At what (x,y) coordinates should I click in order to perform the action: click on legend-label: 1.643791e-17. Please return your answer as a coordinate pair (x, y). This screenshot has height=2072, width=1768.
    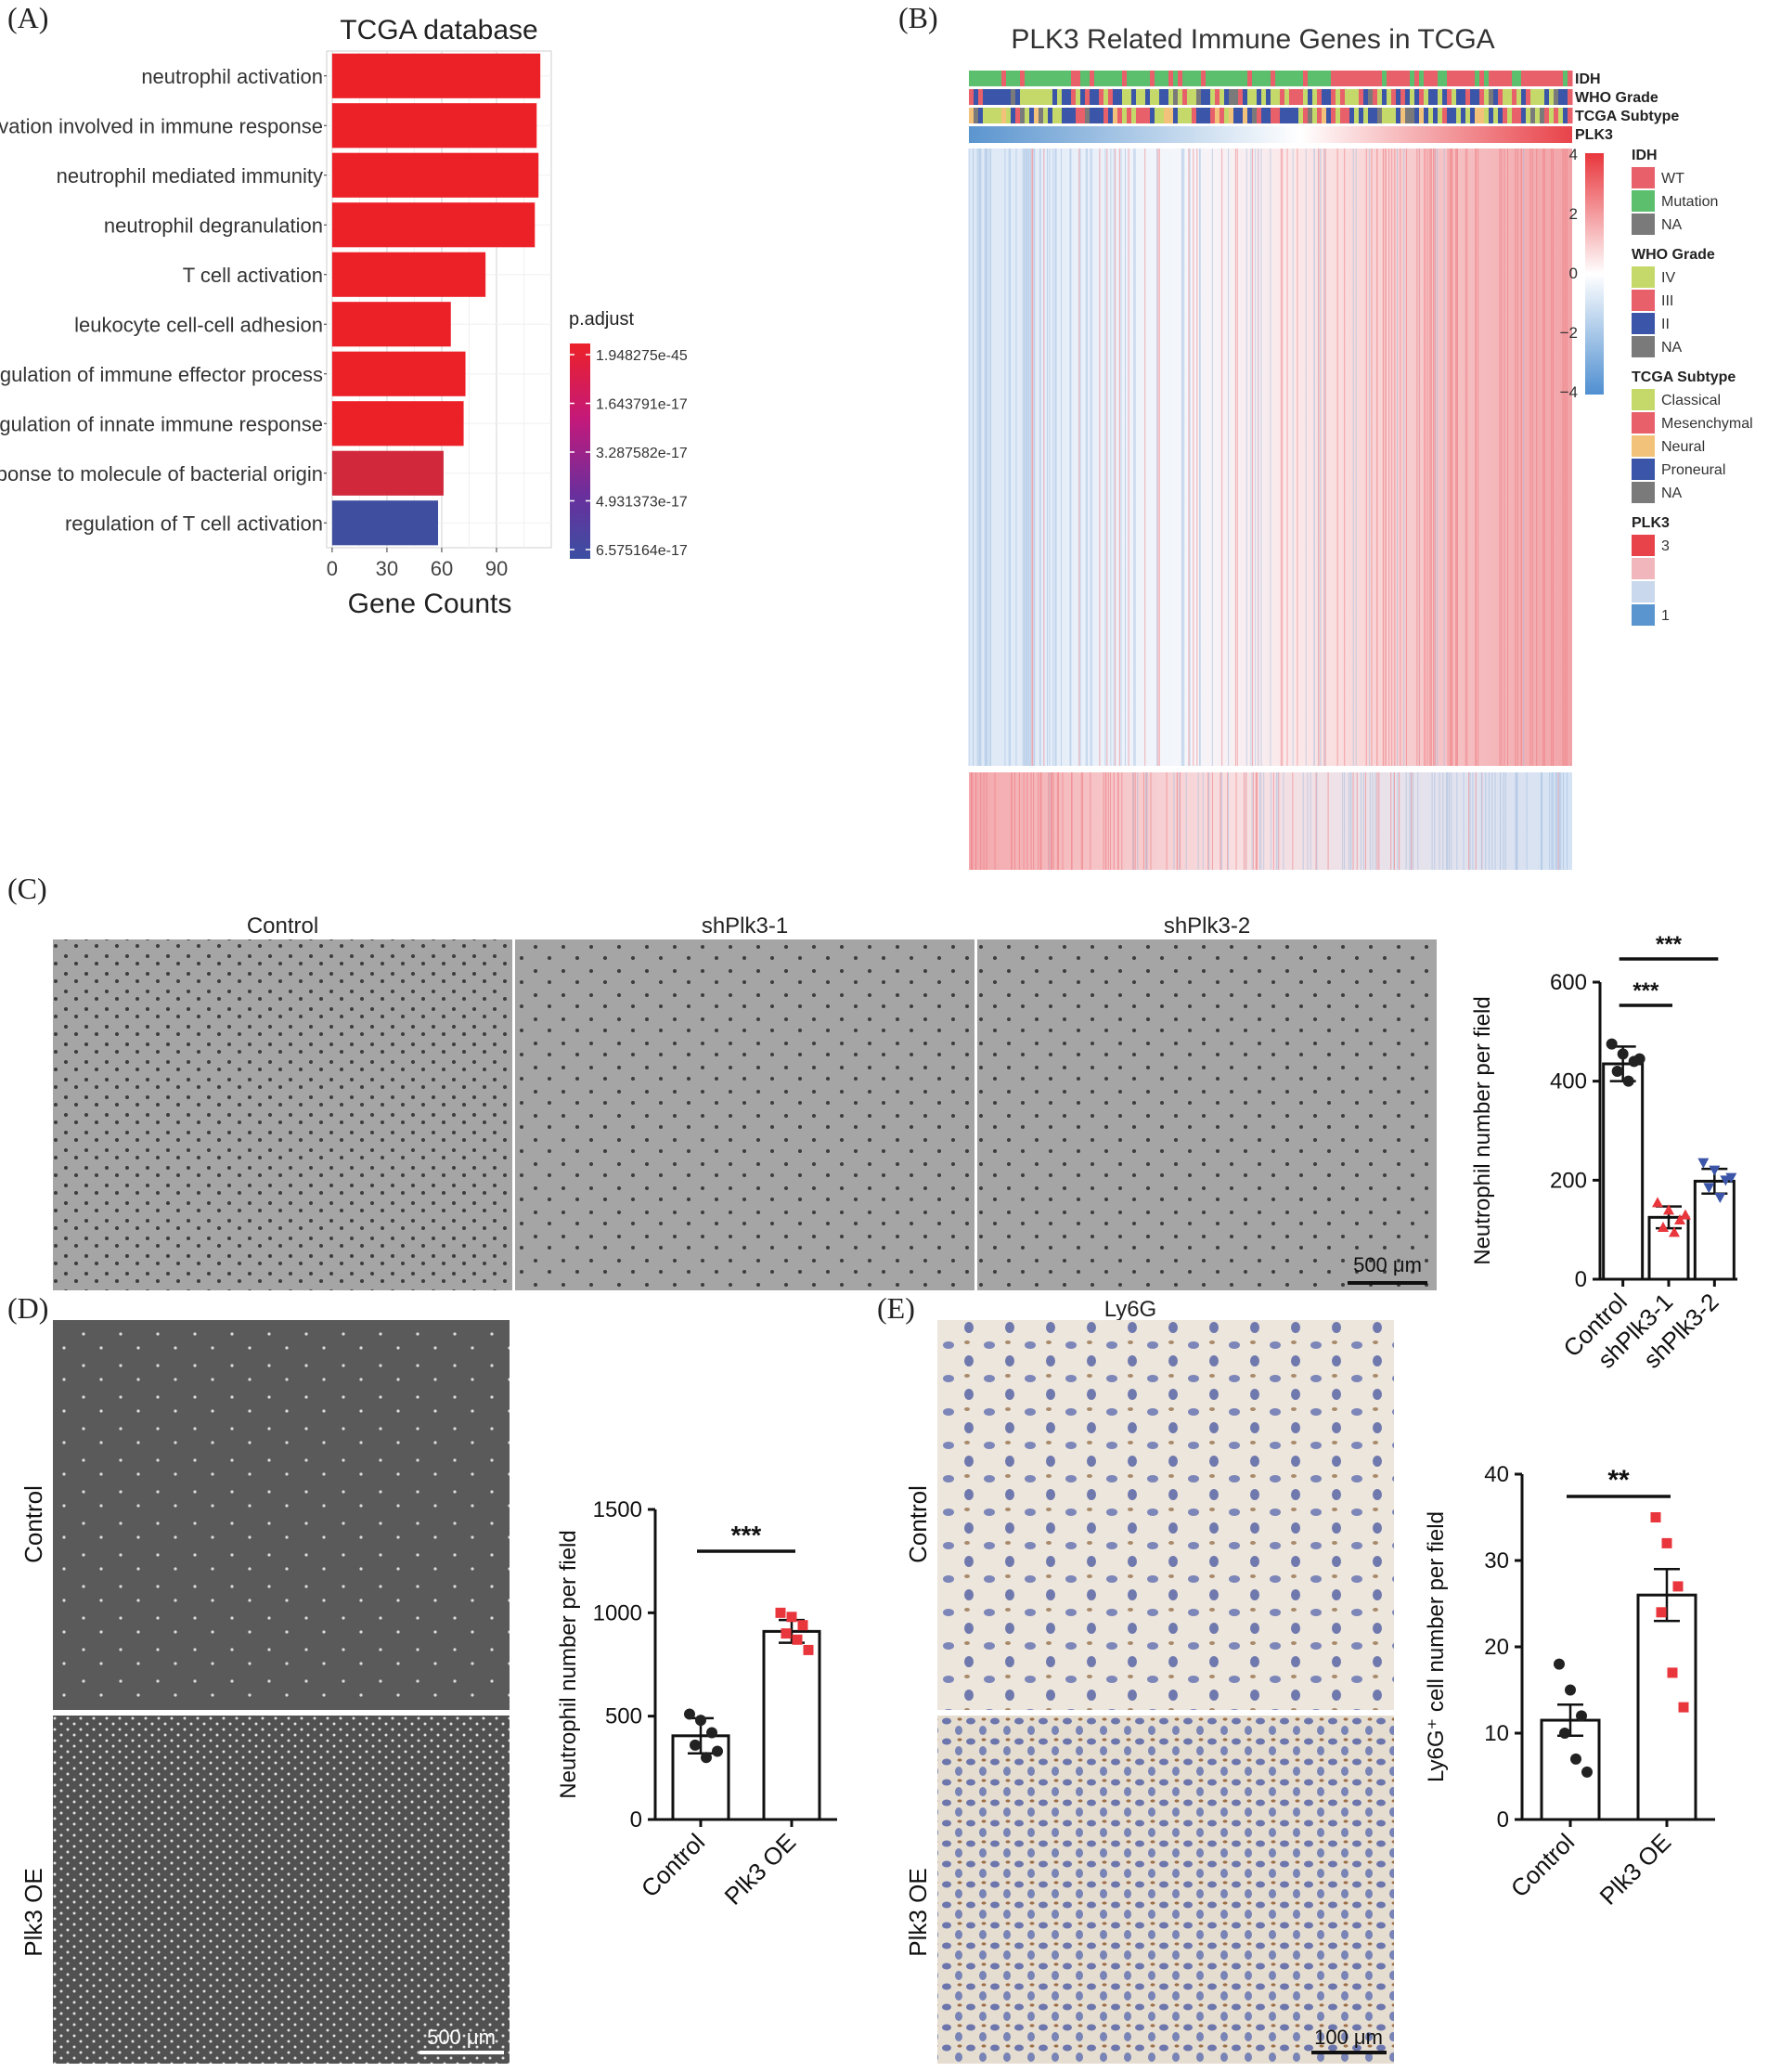
    Looking at the image, I should click on (642, 405).